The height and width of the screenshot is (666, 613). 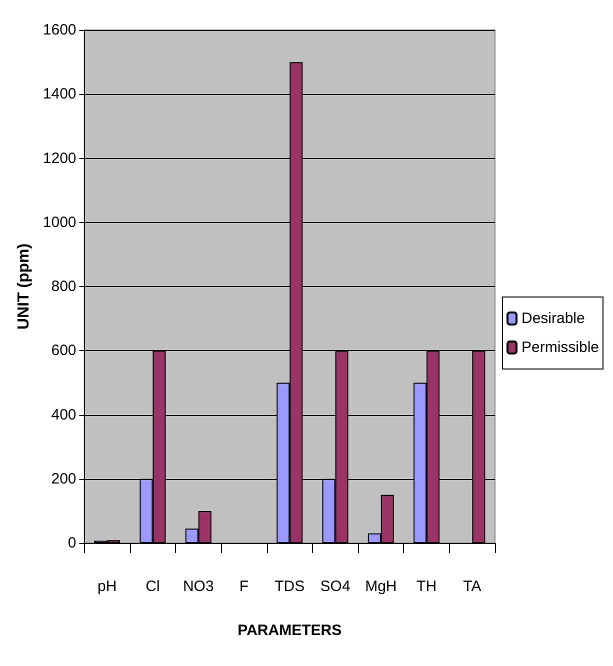 I want to click on legend-label: Permissible, so click(x=560, y=347).